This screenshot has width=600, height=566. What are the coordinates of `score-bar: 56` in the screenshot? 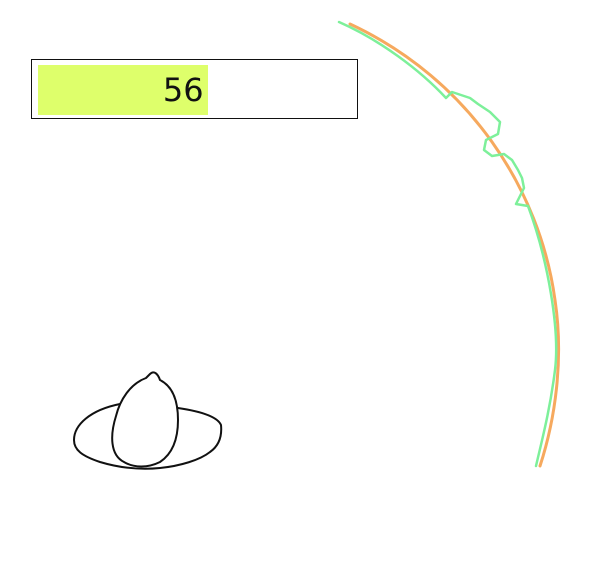 It's located at (194, 89).